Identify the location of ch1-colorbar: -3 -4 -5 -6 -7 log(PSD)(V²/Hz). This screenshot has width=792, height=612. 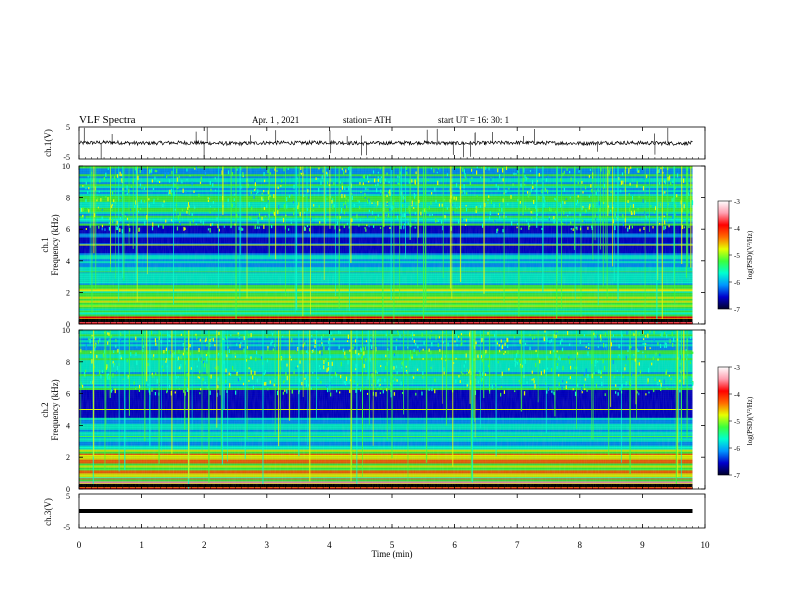
(735, 256).